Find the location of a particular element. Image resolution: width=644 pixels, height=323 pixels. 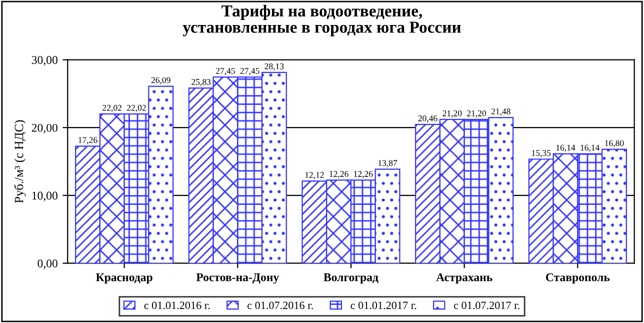

data-label: 17,26 is located at coordinates (88, 140).